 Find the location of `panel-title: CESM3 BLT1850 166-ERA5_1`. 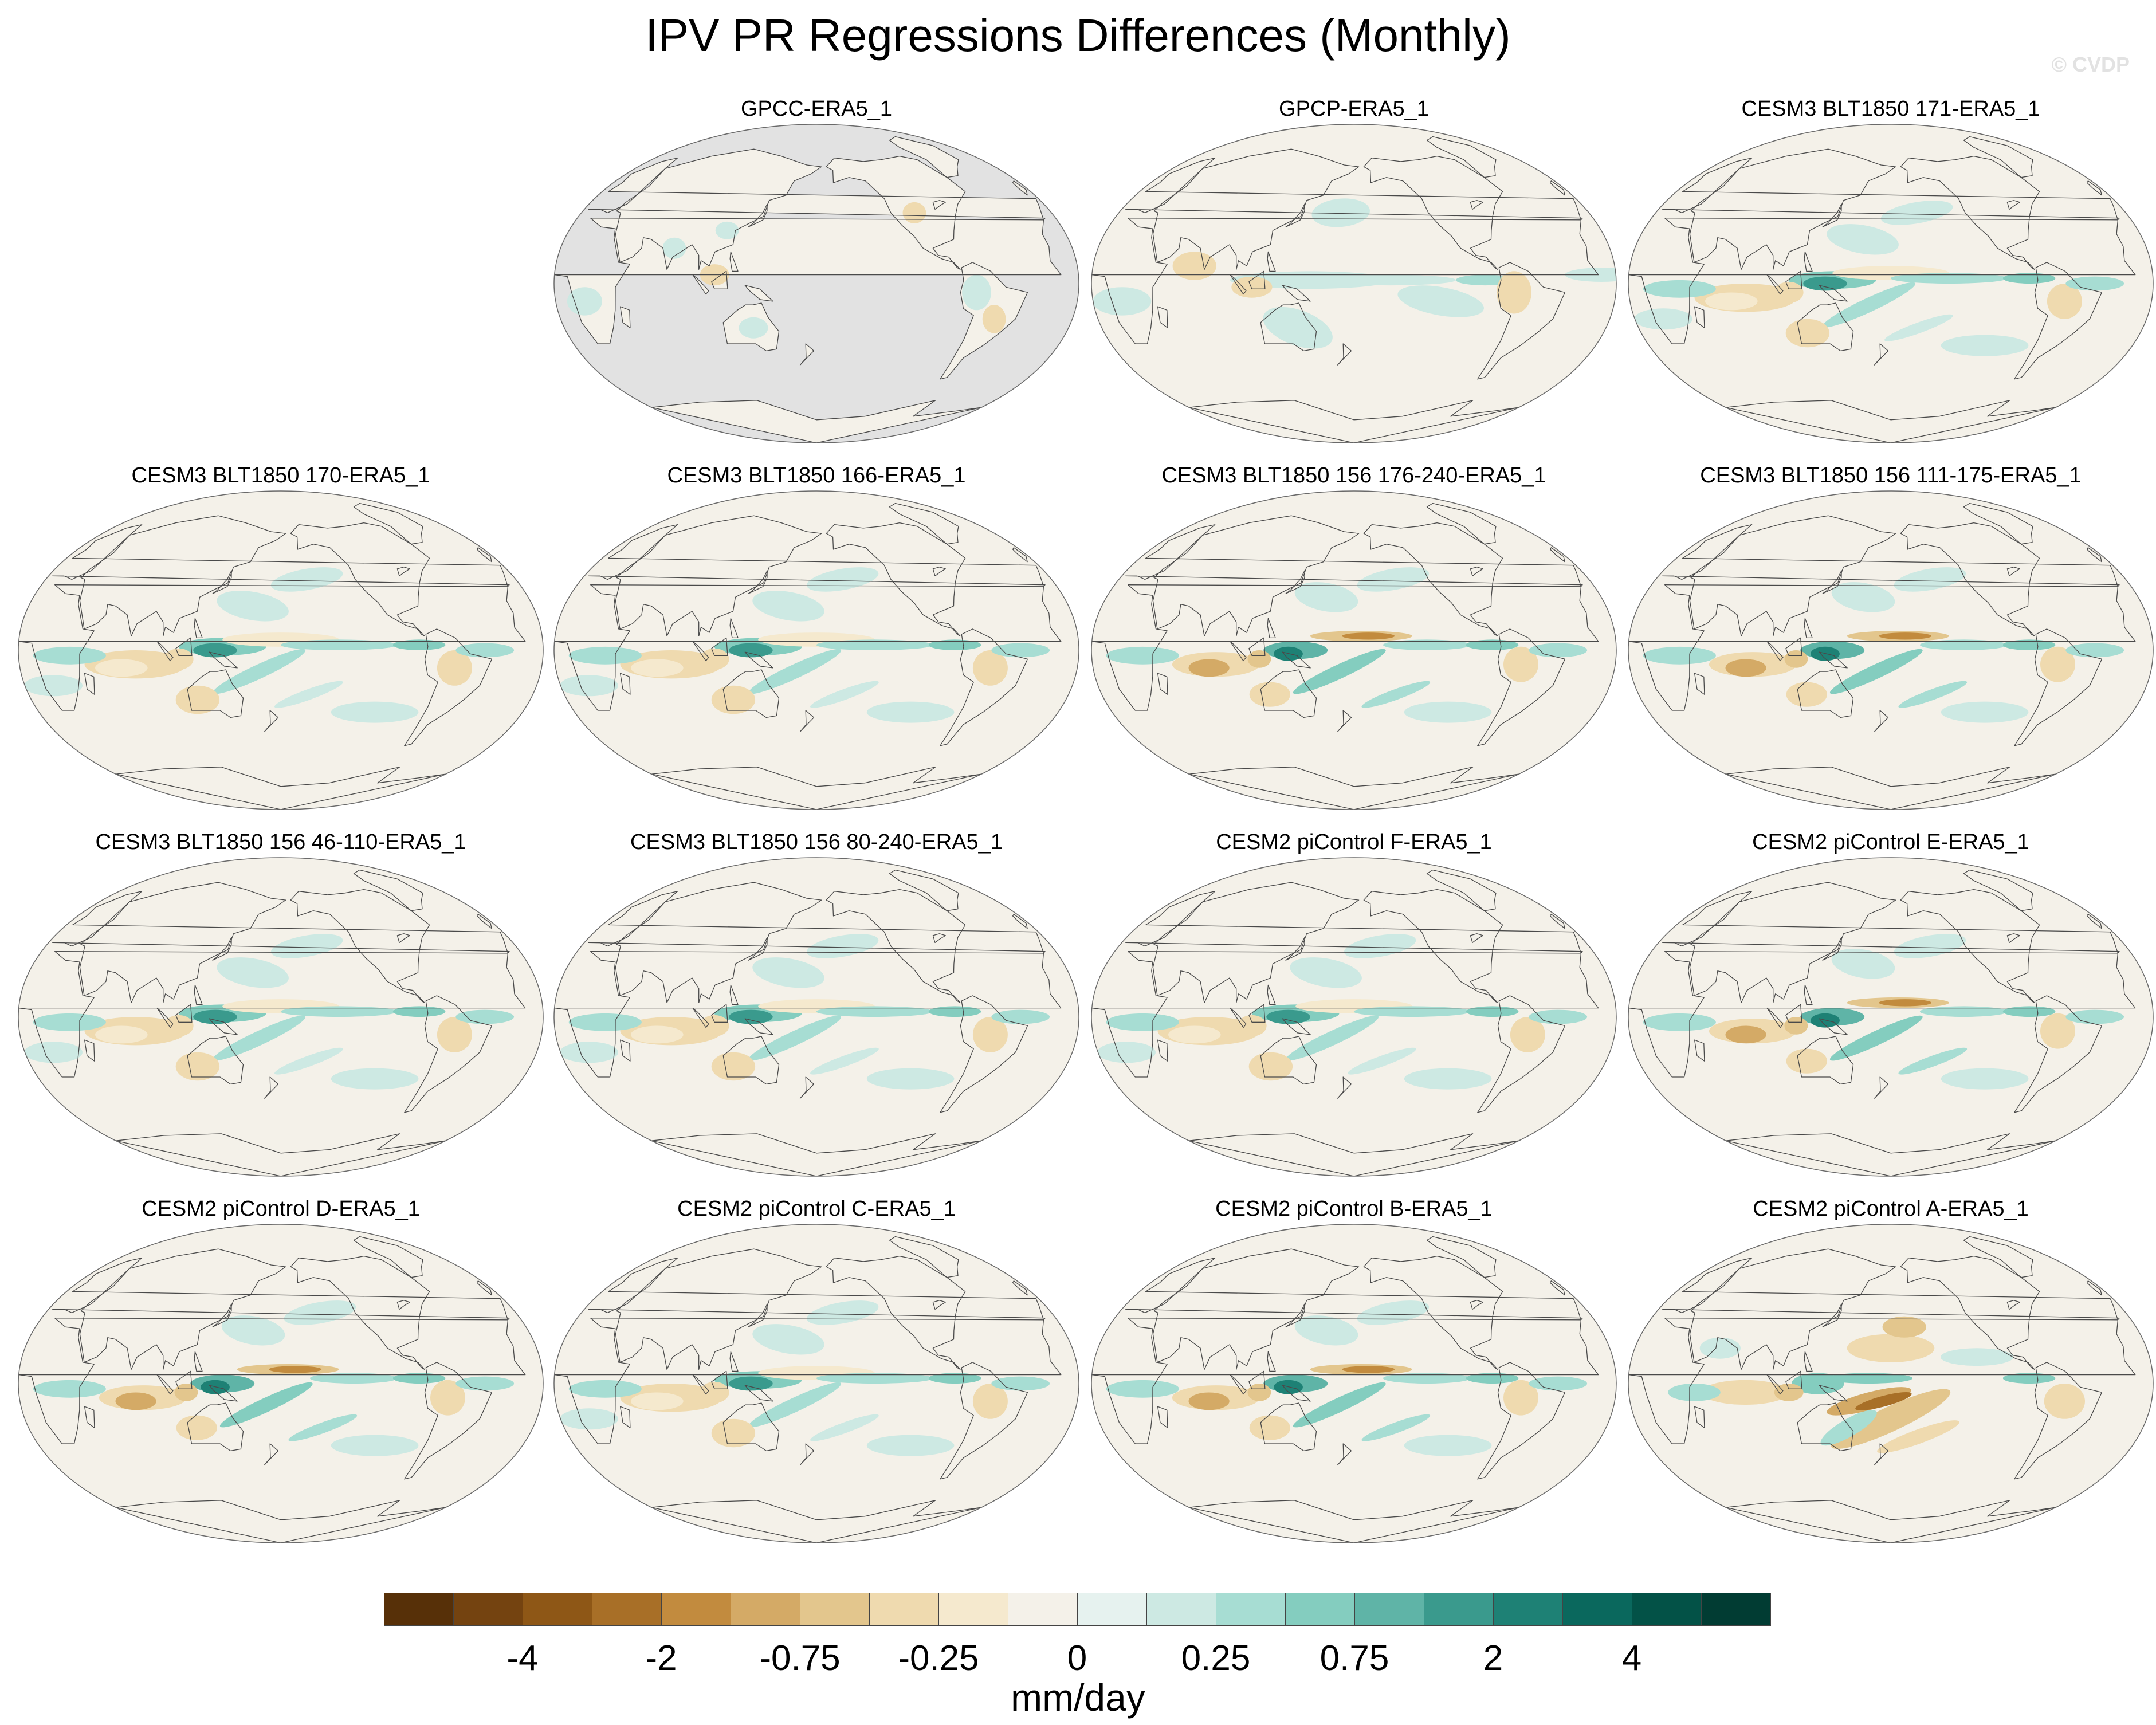

panel-title: CESM3 BLT1850 166-ERA5_1 is located at coordinates (816, 475).